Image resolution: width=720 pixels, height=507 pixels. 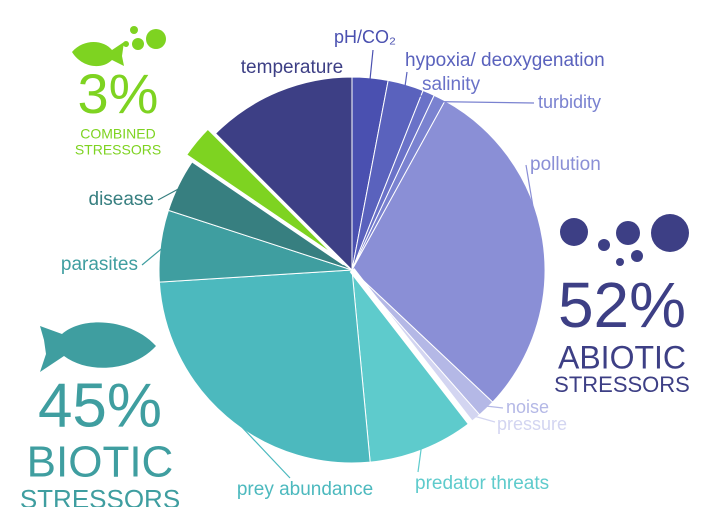 I want to click on slice-label: pressure, so click(x=532, y=424).